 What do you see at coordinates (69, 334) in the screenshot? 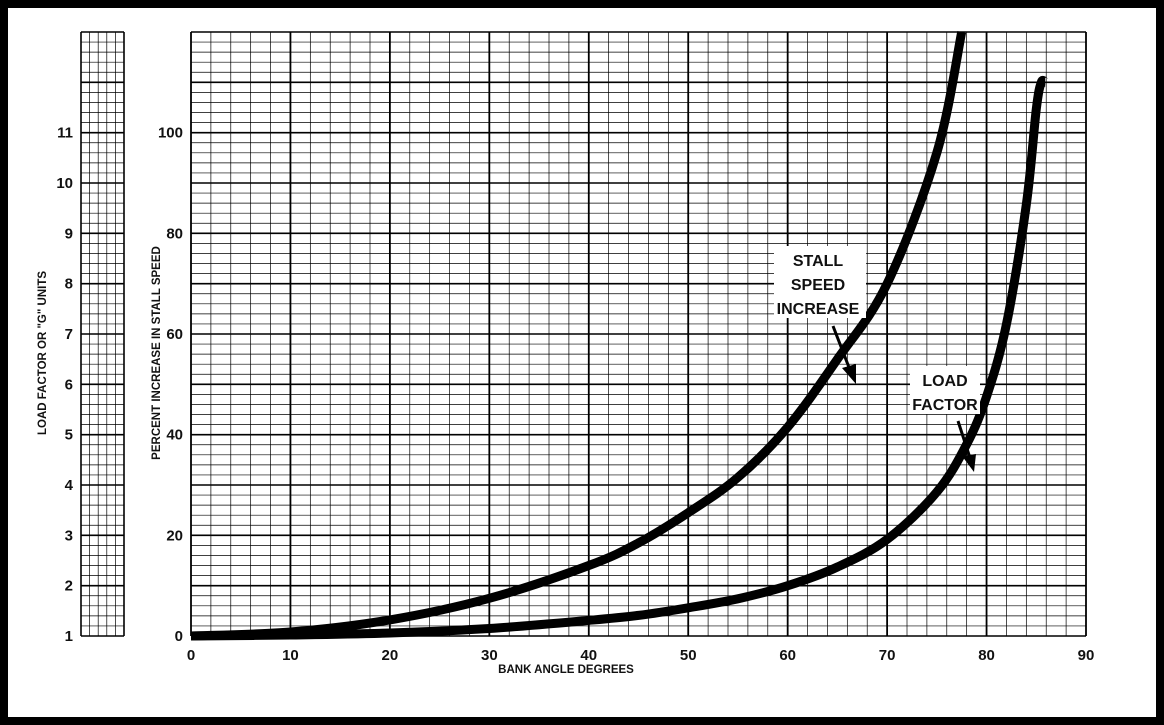
I see `y2-tick-label: 7` at bounding box center [69, 334].